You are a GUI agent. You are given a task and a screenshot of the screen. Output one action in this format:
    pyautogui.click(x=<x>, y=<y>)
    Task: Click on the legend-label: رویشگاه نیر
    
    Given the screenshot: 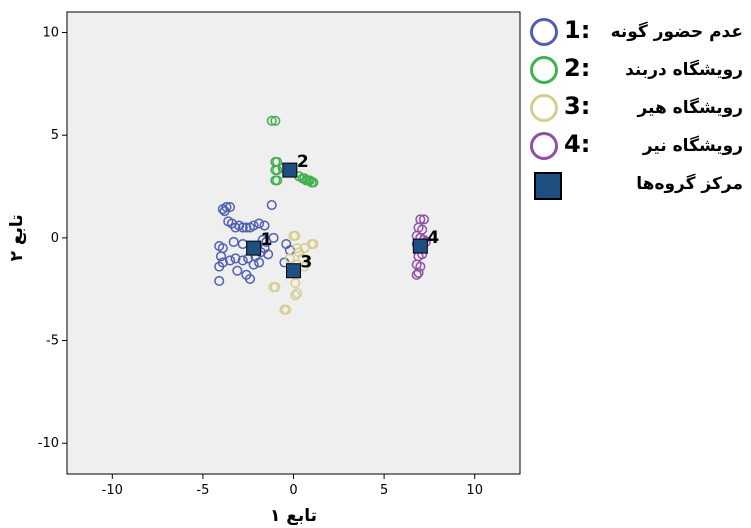 What is the action you would take?
    pyautogui.click(x=692, y=146)
    